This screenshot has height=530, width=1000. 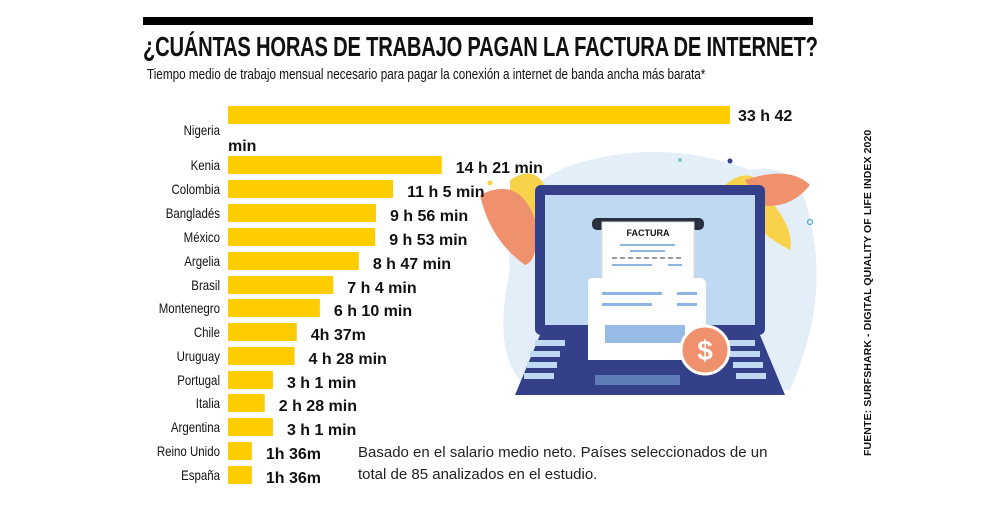 I want to click on category-label: Italia, so click(x=208, y=403).